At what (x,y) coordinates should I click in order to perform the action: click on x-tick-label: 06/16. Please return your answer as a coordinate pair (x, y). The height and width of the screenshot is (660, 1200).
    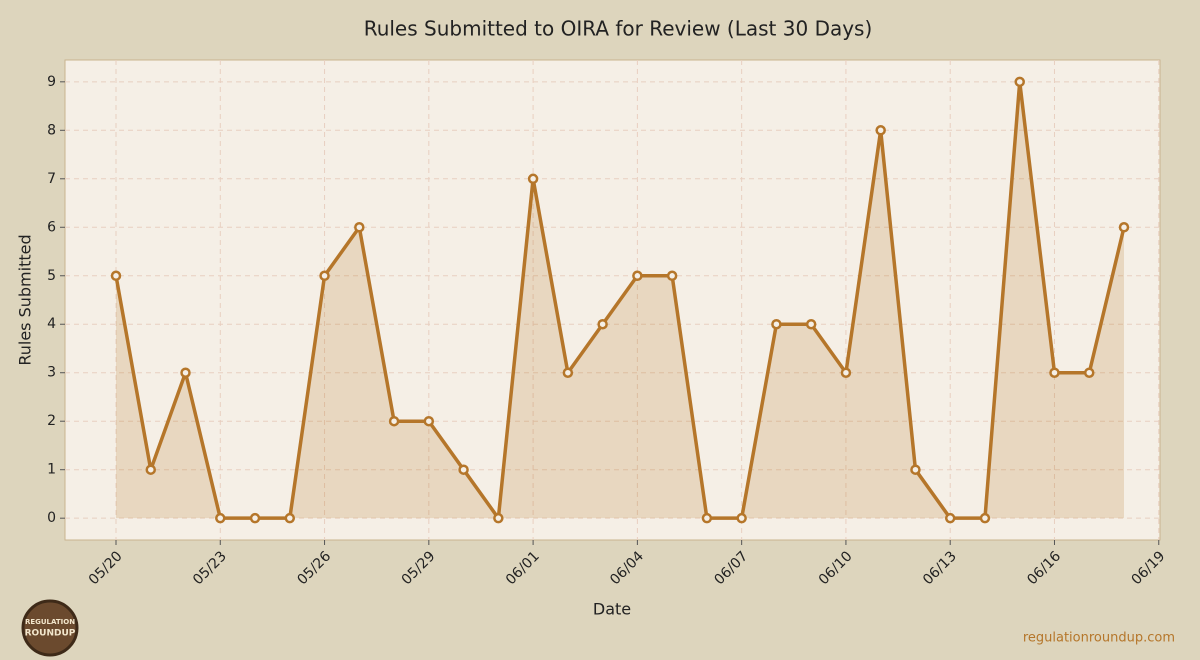
    Looking at the image, I should click on (1044, 568).